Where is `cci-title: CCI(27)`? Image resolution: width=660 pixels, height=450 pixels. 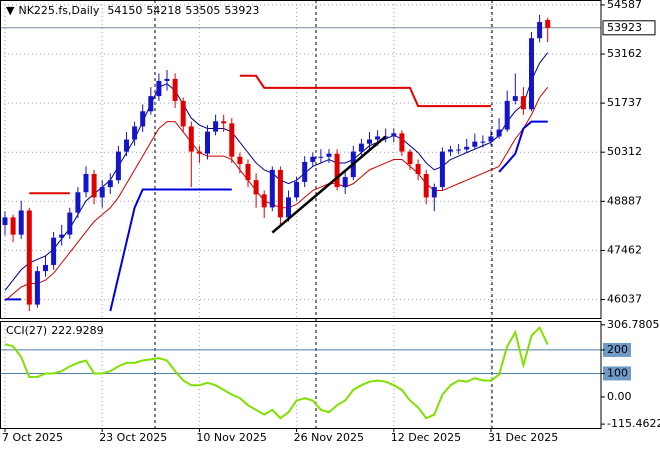
cci-title: CCI(27) is located at coordinates (26, 330).